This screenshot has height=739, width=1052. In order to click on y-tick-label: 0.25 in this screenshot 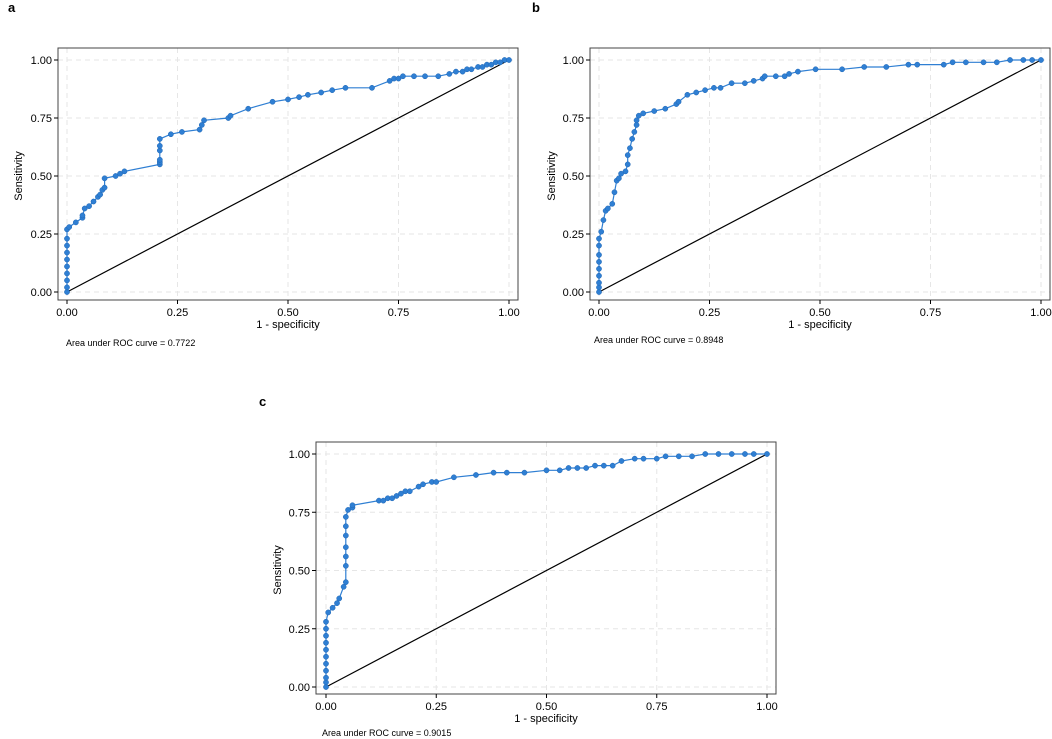, I will do `click(41, 235)`.